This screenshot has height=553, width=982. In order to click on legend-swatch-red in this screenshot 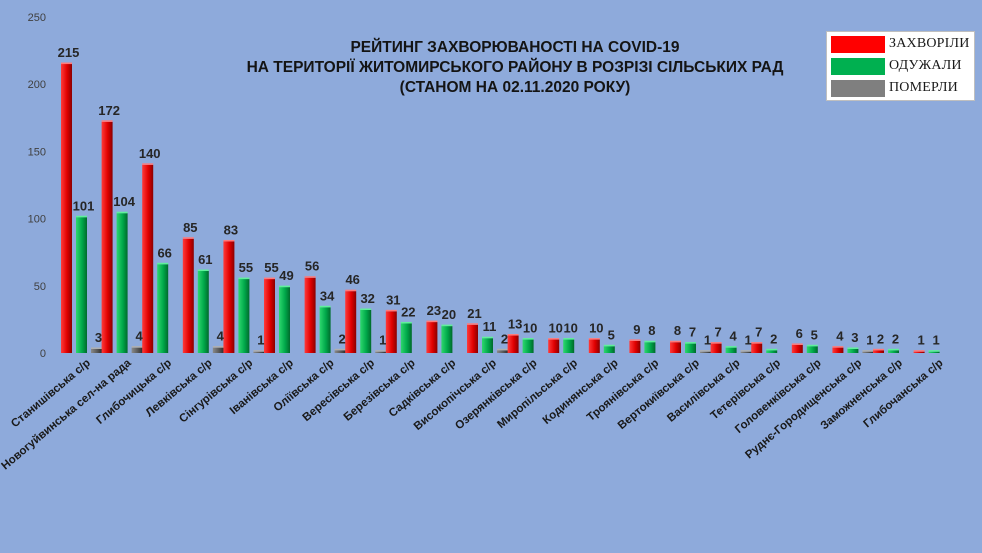, I will do `click(858, 44)`.